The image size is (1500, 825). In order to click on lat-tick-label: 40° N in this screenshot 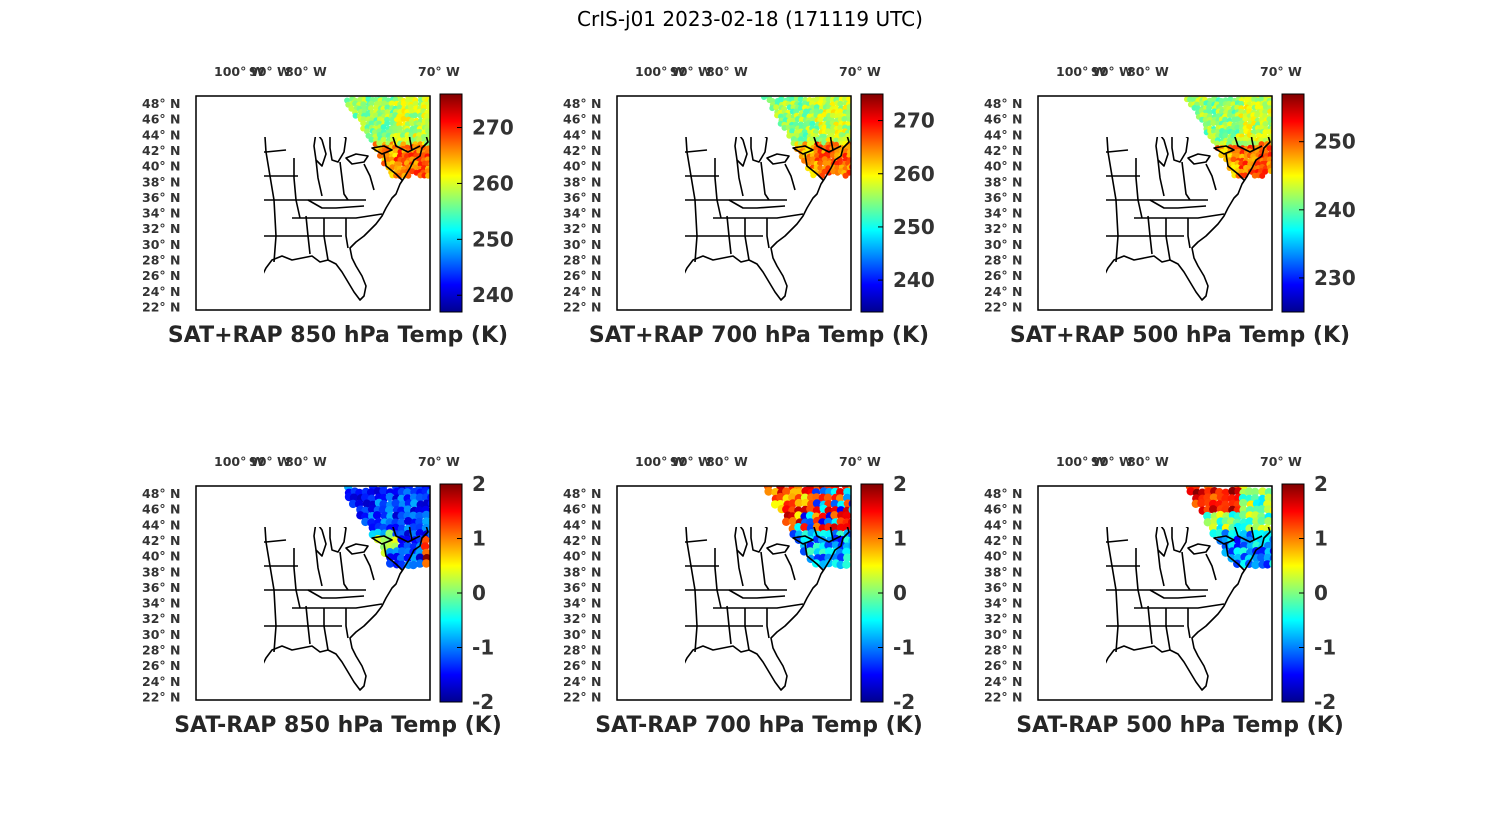, I will do `click(582, 166)`.